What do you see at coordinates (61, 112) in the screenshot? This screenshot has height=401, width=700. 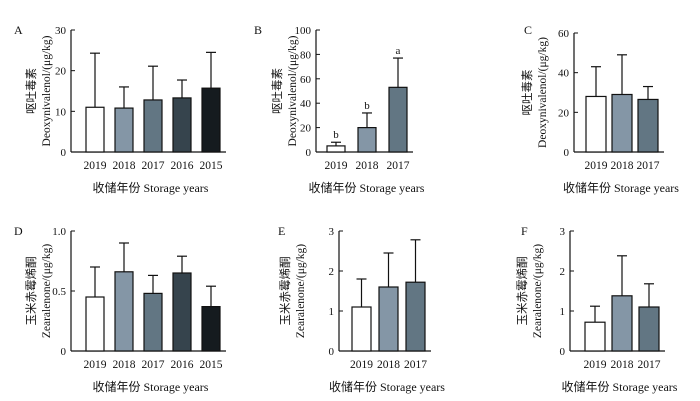 I see `y-tick-label: 10` at bounding box center [61, 112].